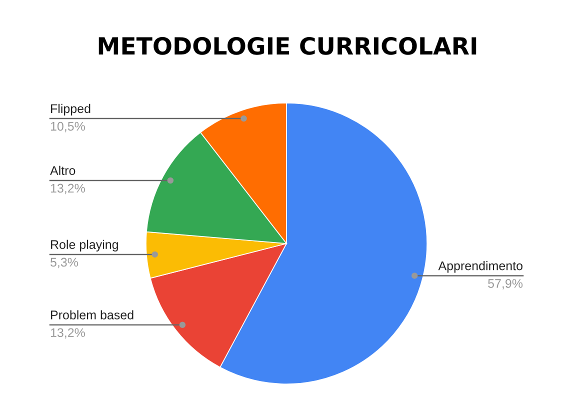 This screenshot has height=400, width=575. Describe the element at coordinates (64, 263) in the screenshot. I see `data-label: 5,3%` at that location.